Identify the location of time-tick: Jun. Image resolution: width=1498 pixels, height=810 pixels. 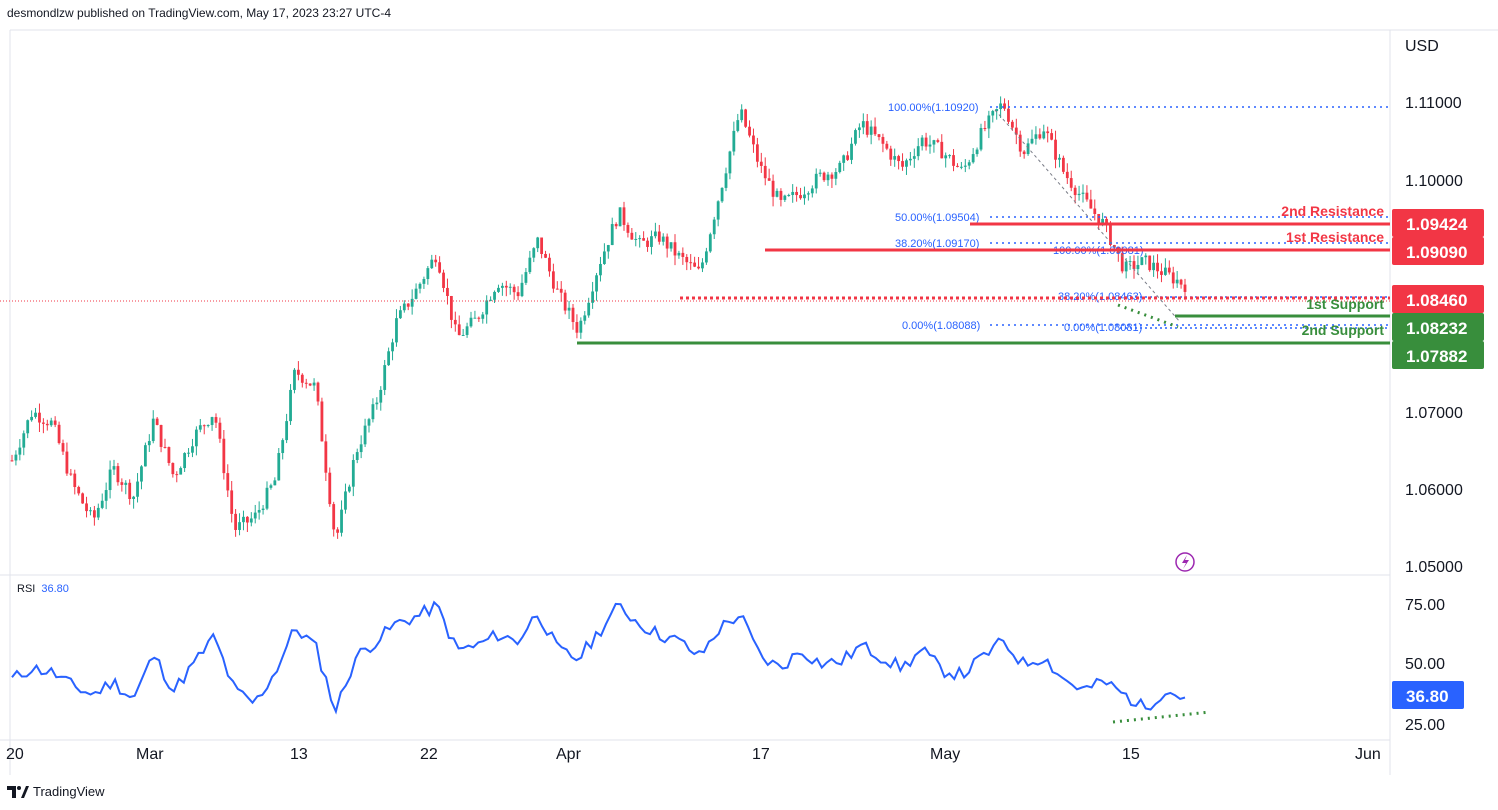
(1368, 754).